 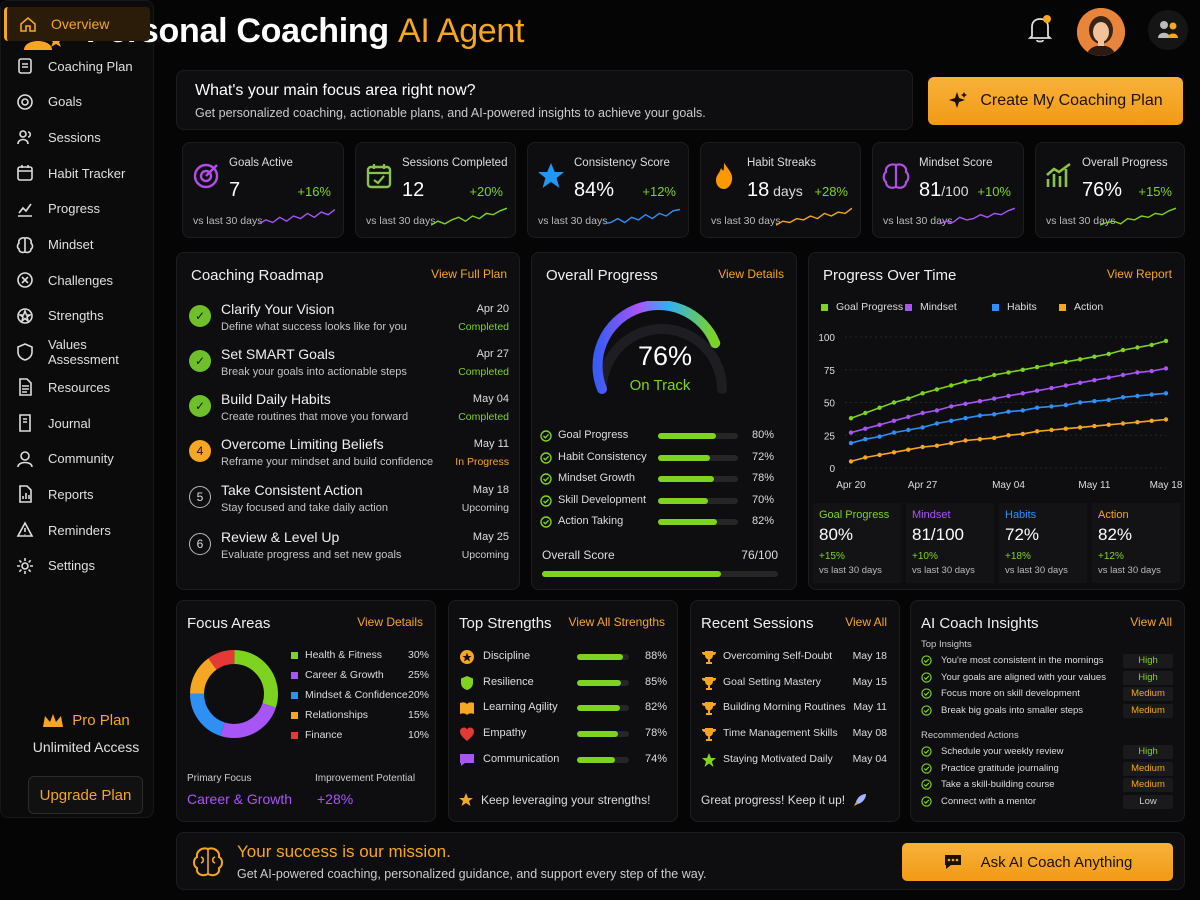 I want to click on focus-area-name: Health & Fitness, so click(x=344, y=655).